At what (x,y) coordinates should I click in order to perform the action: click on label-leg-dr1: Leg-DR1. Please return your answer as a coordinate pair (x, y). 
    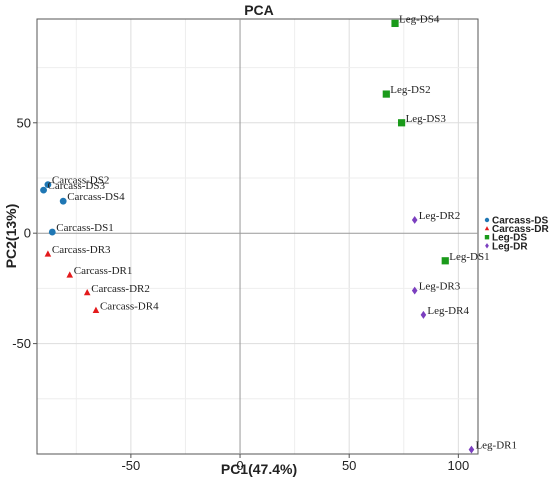
    Looking at the image, I should click on (496, 446).